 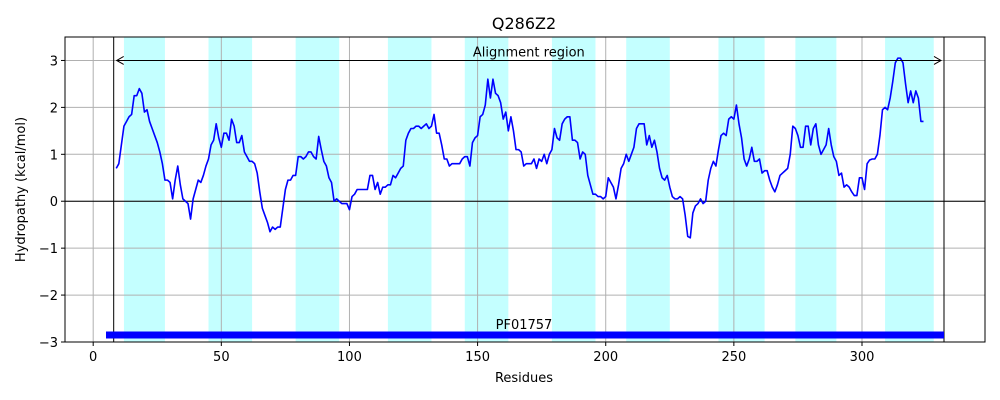 I want to click on y-tick-label: −1, so click(x=48, y=249).